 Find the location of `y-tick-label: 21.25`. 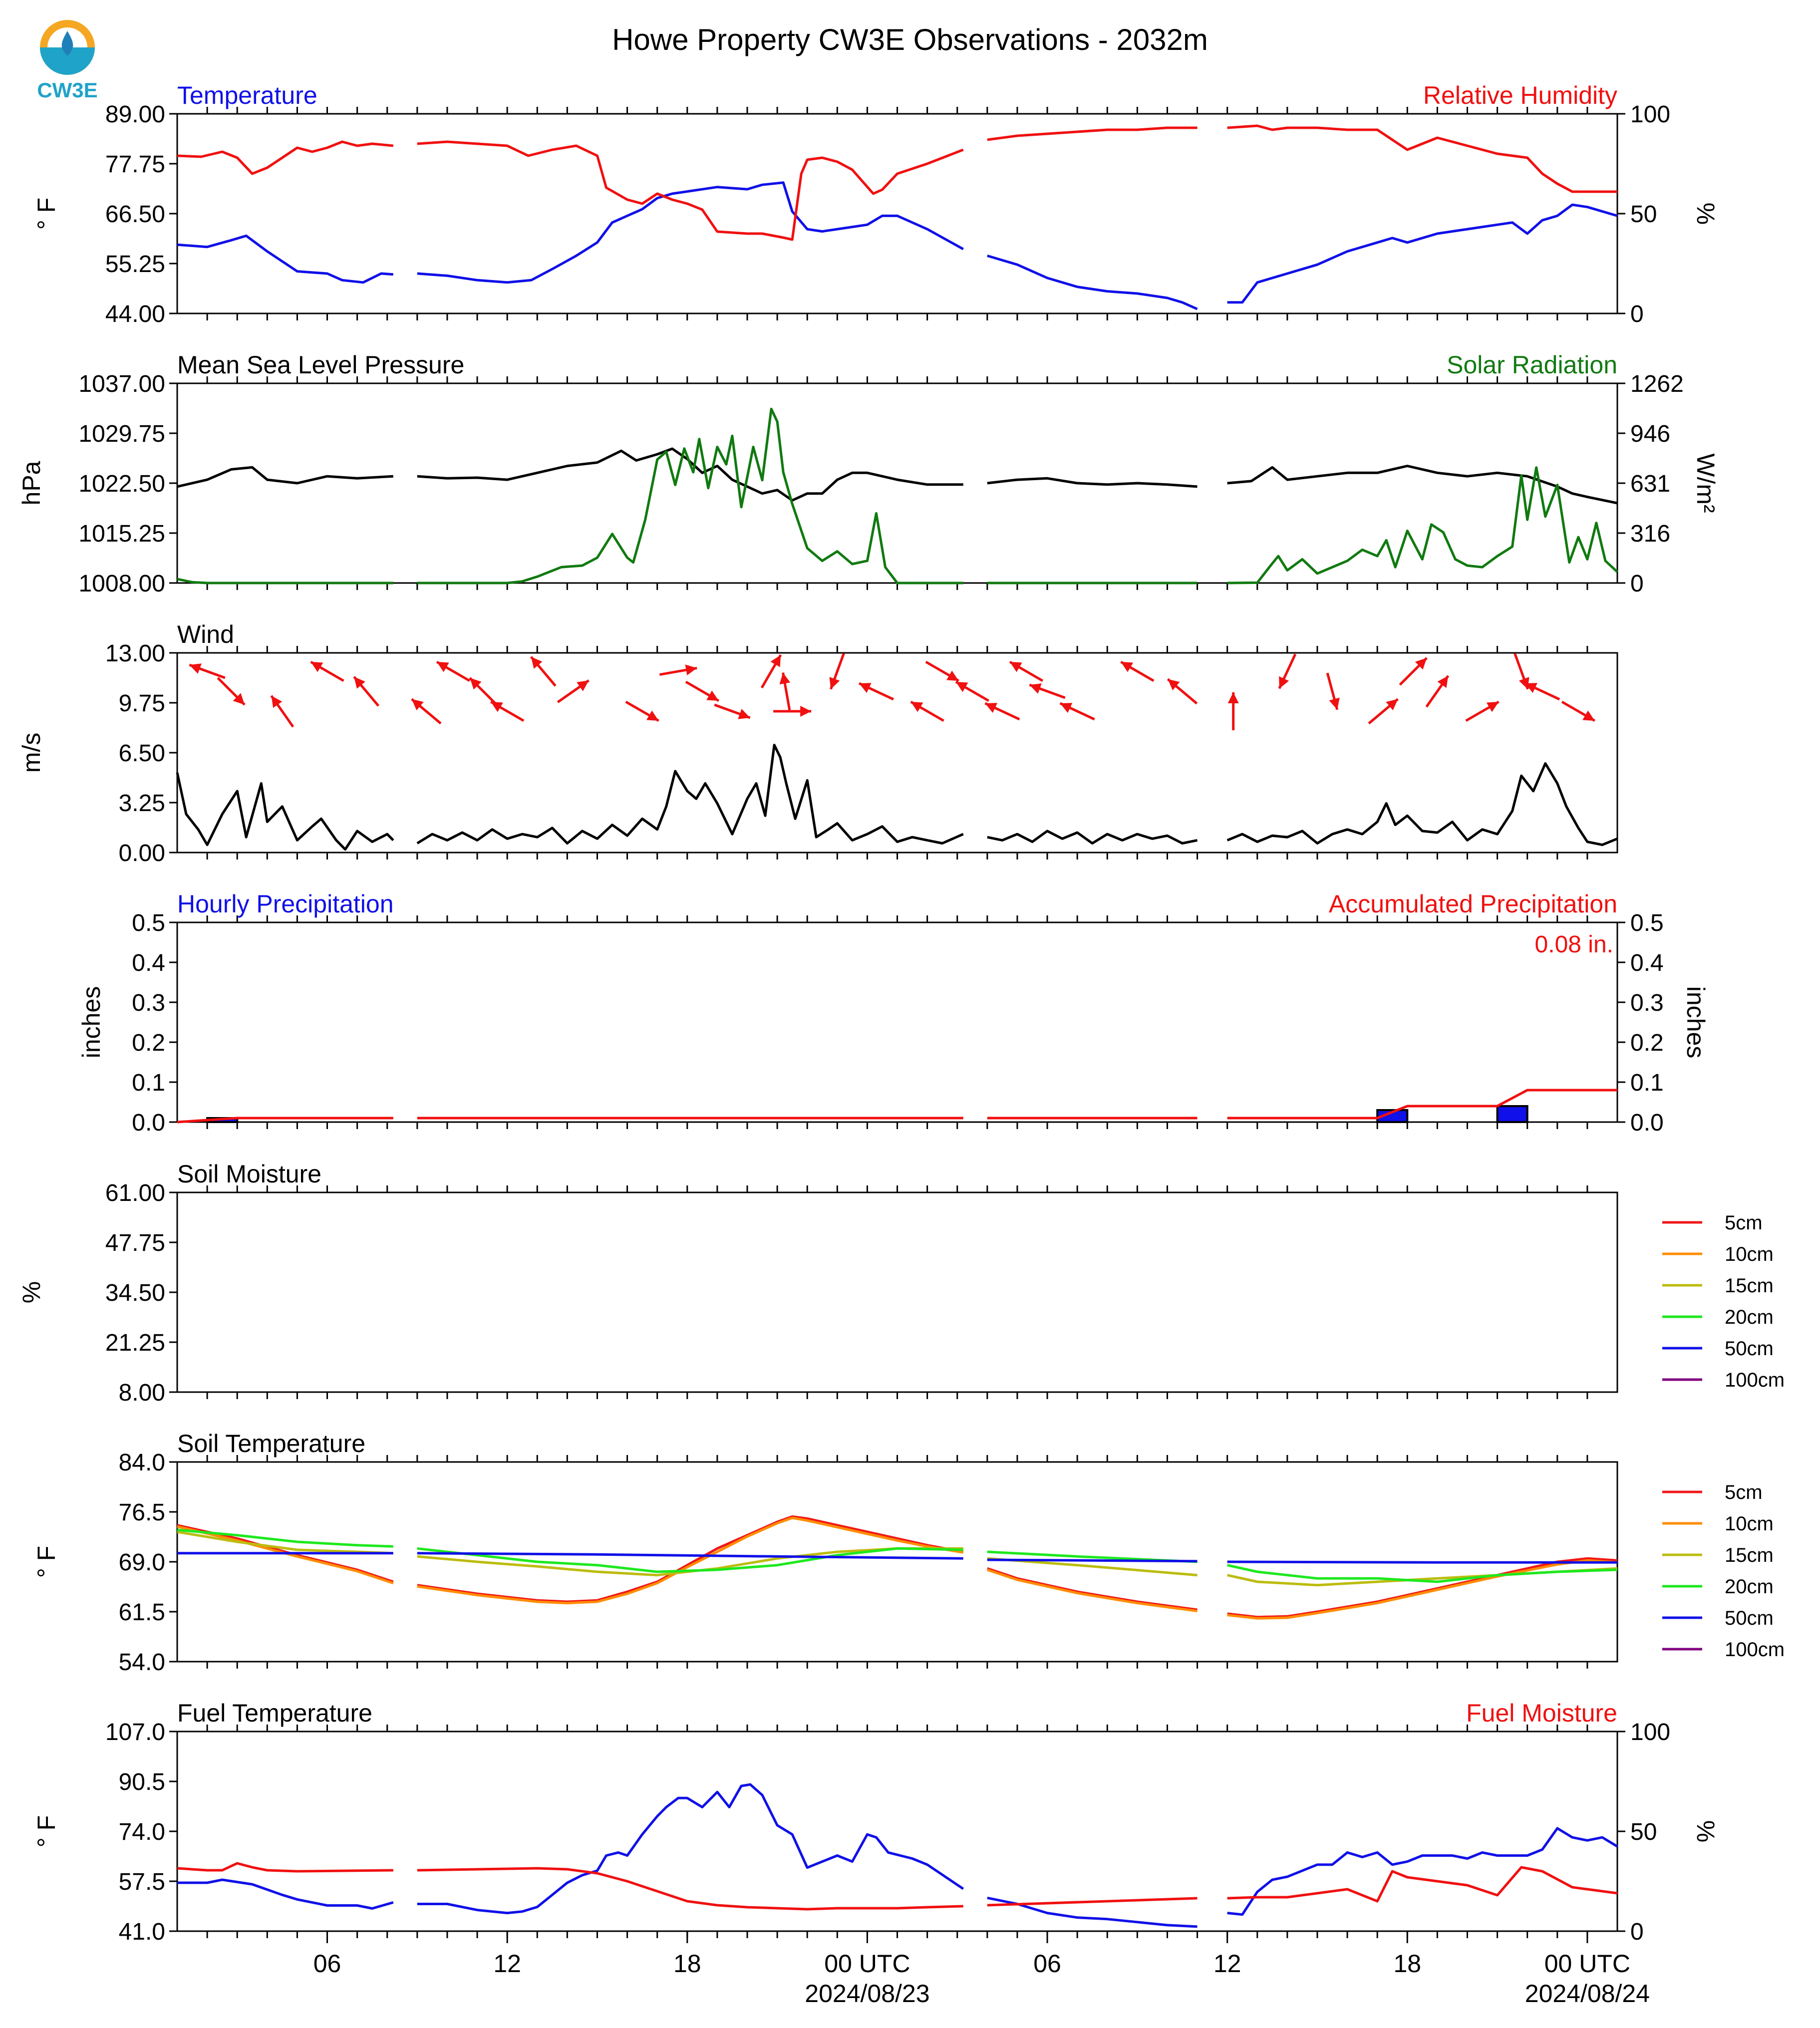

y-tick-label: 21.25 is located at coordinates (135, 1343).